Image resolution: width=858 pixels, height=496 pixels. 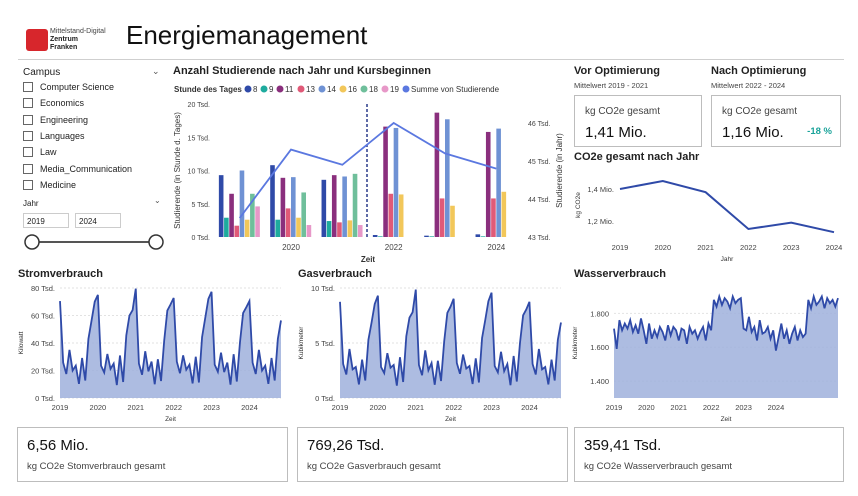 I want to click on campus-option: Law, so click(x=40, y=152).